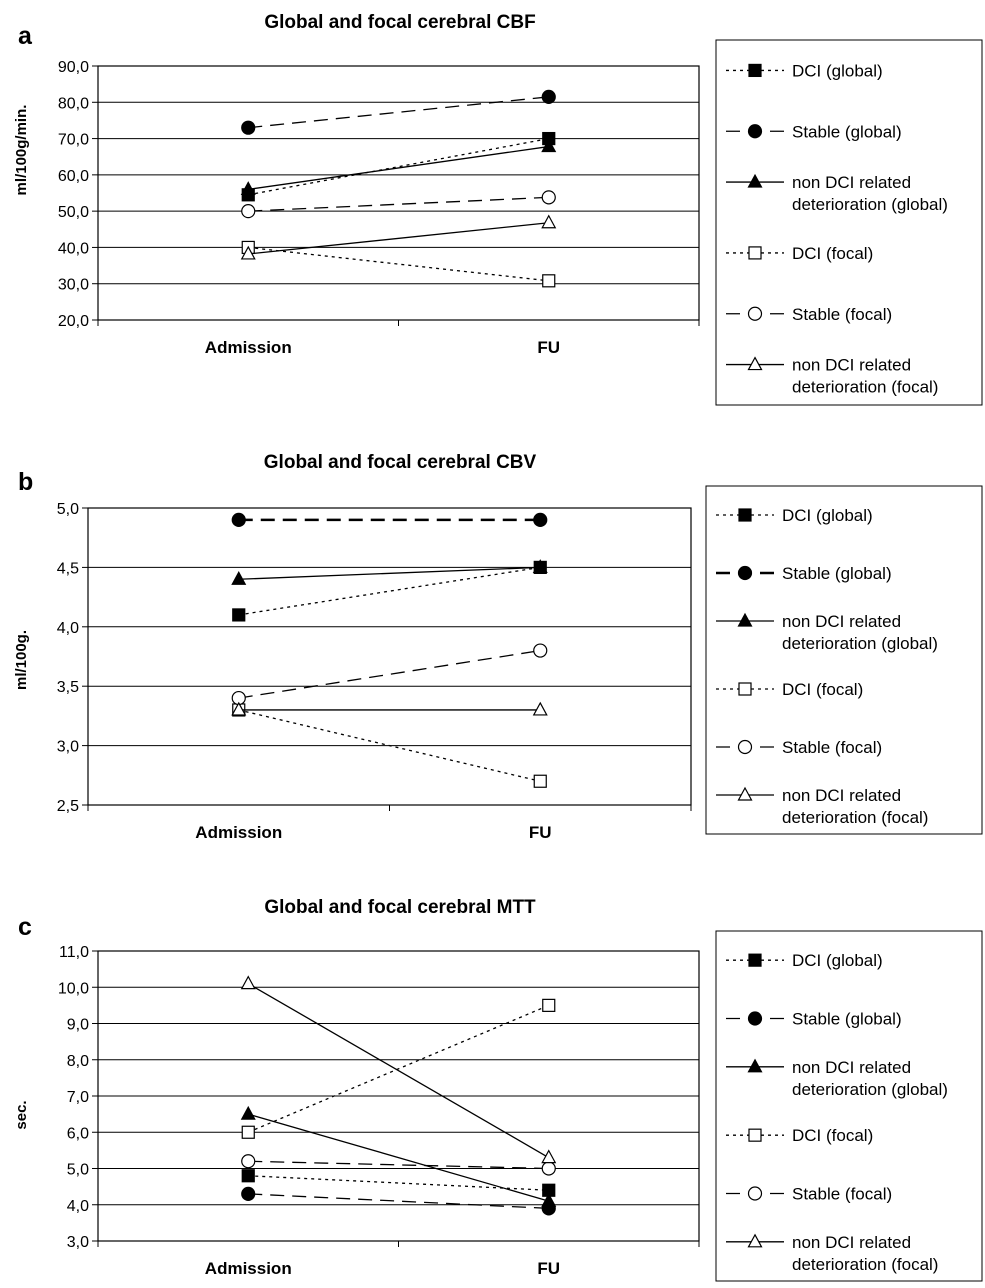  Describe the element at coordinates (860, 632) in the screenshot. I see `legend-label: non DCI related deterioration (global)` at that location.